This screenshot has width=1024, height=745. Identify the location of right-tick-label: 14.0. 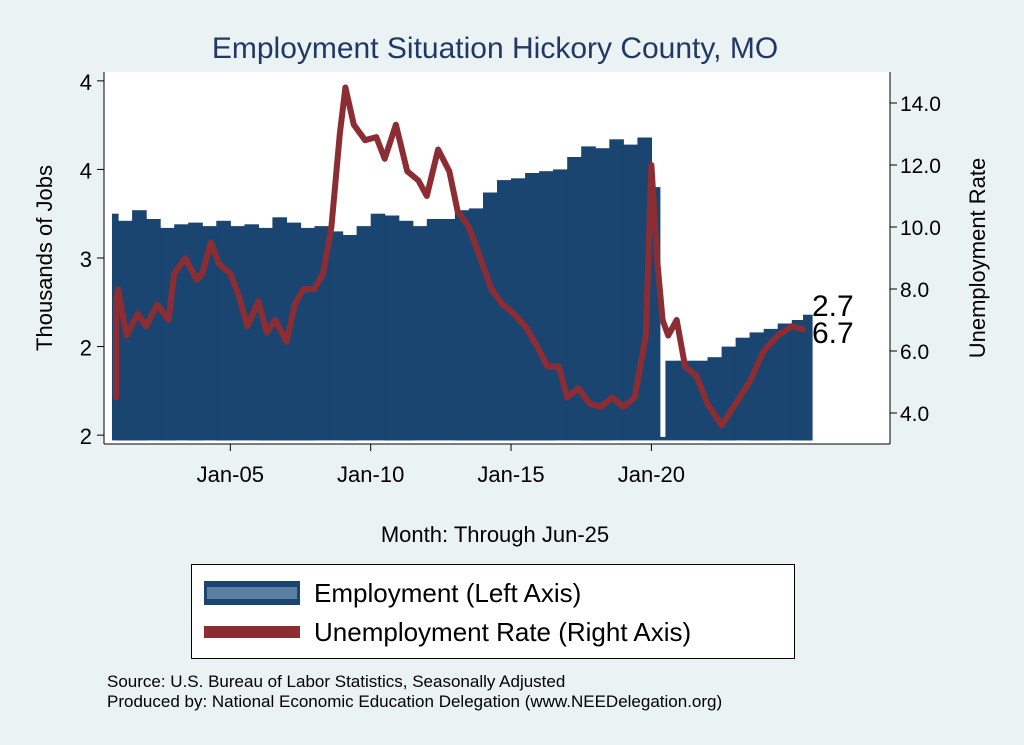
(920, 104).